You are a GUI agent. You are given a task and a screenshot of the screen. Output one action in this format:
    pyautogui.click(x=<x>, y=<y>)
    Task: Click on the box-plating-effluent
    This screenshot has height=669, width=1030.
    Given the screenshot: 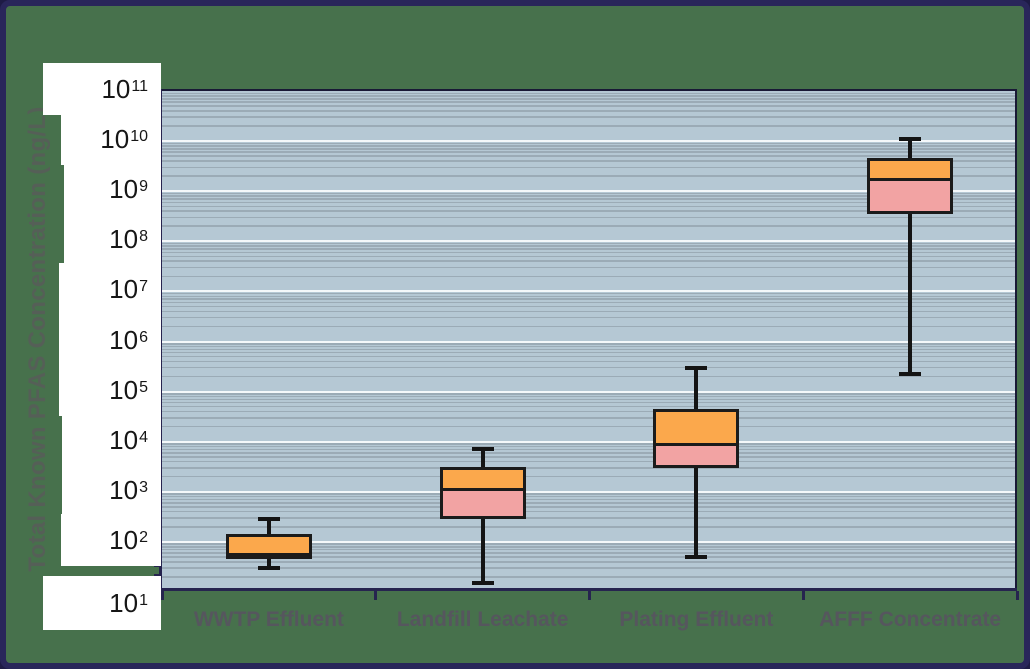 What is the action you would take?
    pyautogui.click(x=696, y=438)
    